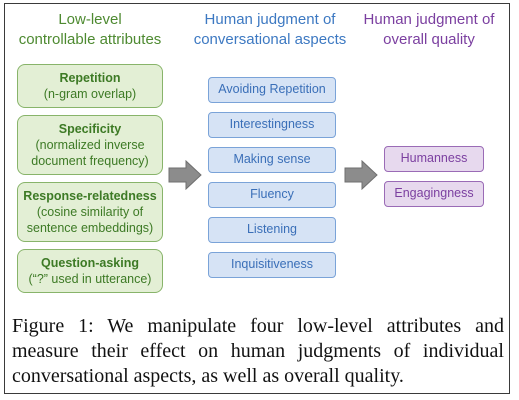 This screenshot has width=519, height=400. I want to click on attribute-title: Question-asking, so click(90, 263).